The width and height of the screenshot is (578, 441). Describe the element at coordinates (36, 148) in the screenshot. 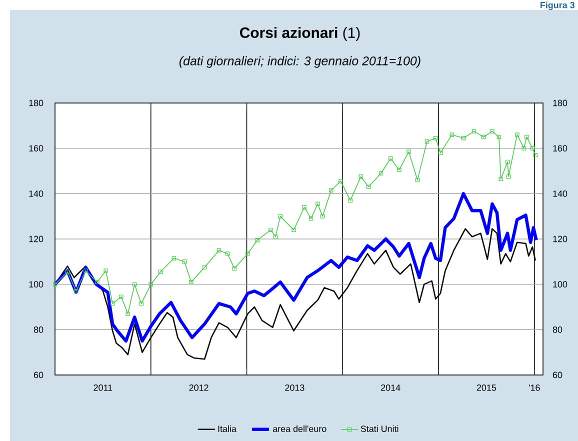

I see `y-tick-label: 160` at that location.